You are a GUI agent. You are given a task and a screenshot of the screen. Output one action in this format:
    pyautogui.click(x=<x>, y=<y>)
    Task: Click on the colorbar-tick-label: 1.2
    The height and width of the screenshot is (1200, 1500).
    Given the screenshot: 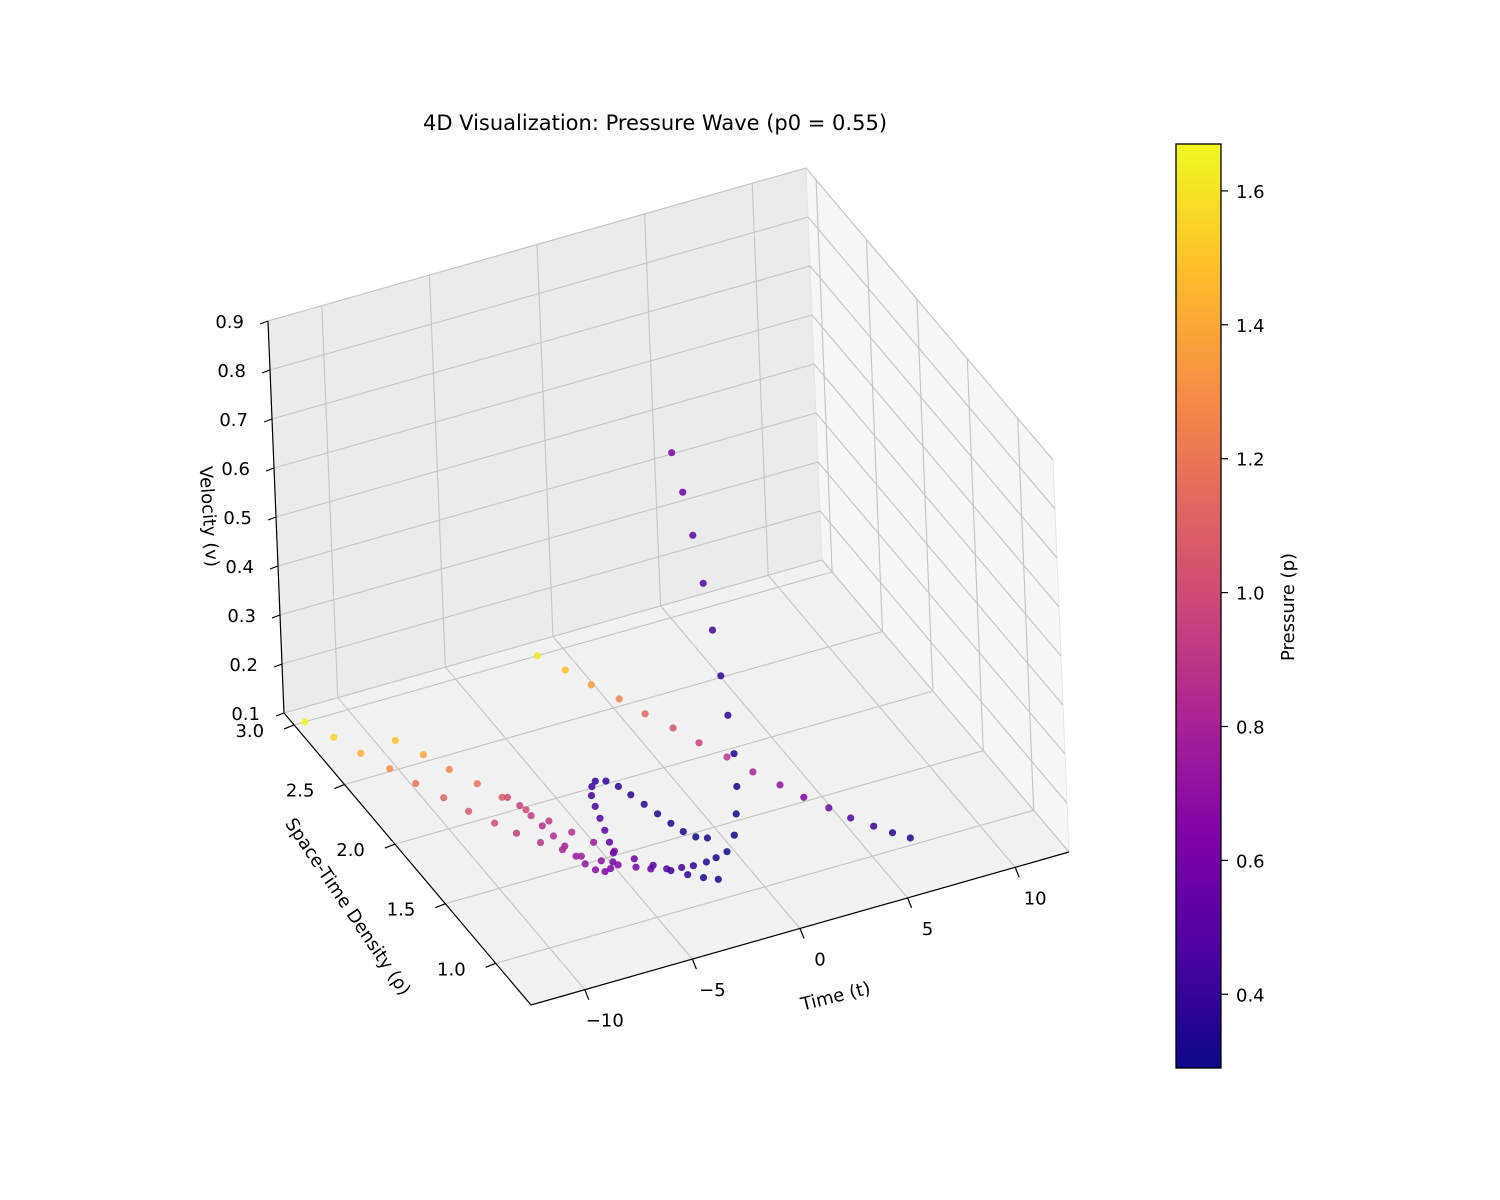 What is the action you would take?
    pyautogui.click(x=1250, y=460)
    